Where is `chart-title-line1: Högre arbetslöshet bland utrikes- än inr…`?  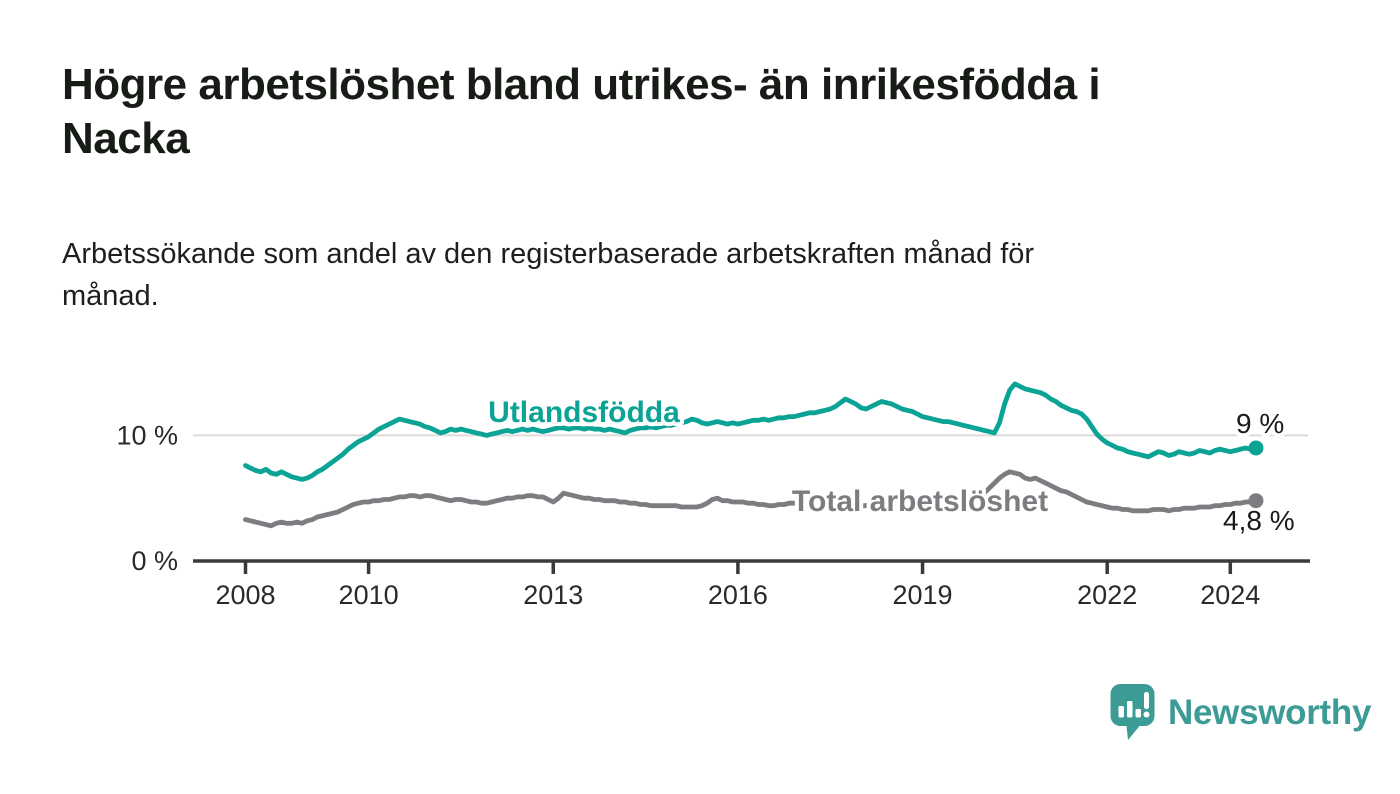
chart-title-line1: Högre arbetslöshet bland utrikes- än inr… is located at coordinates (581, 84).